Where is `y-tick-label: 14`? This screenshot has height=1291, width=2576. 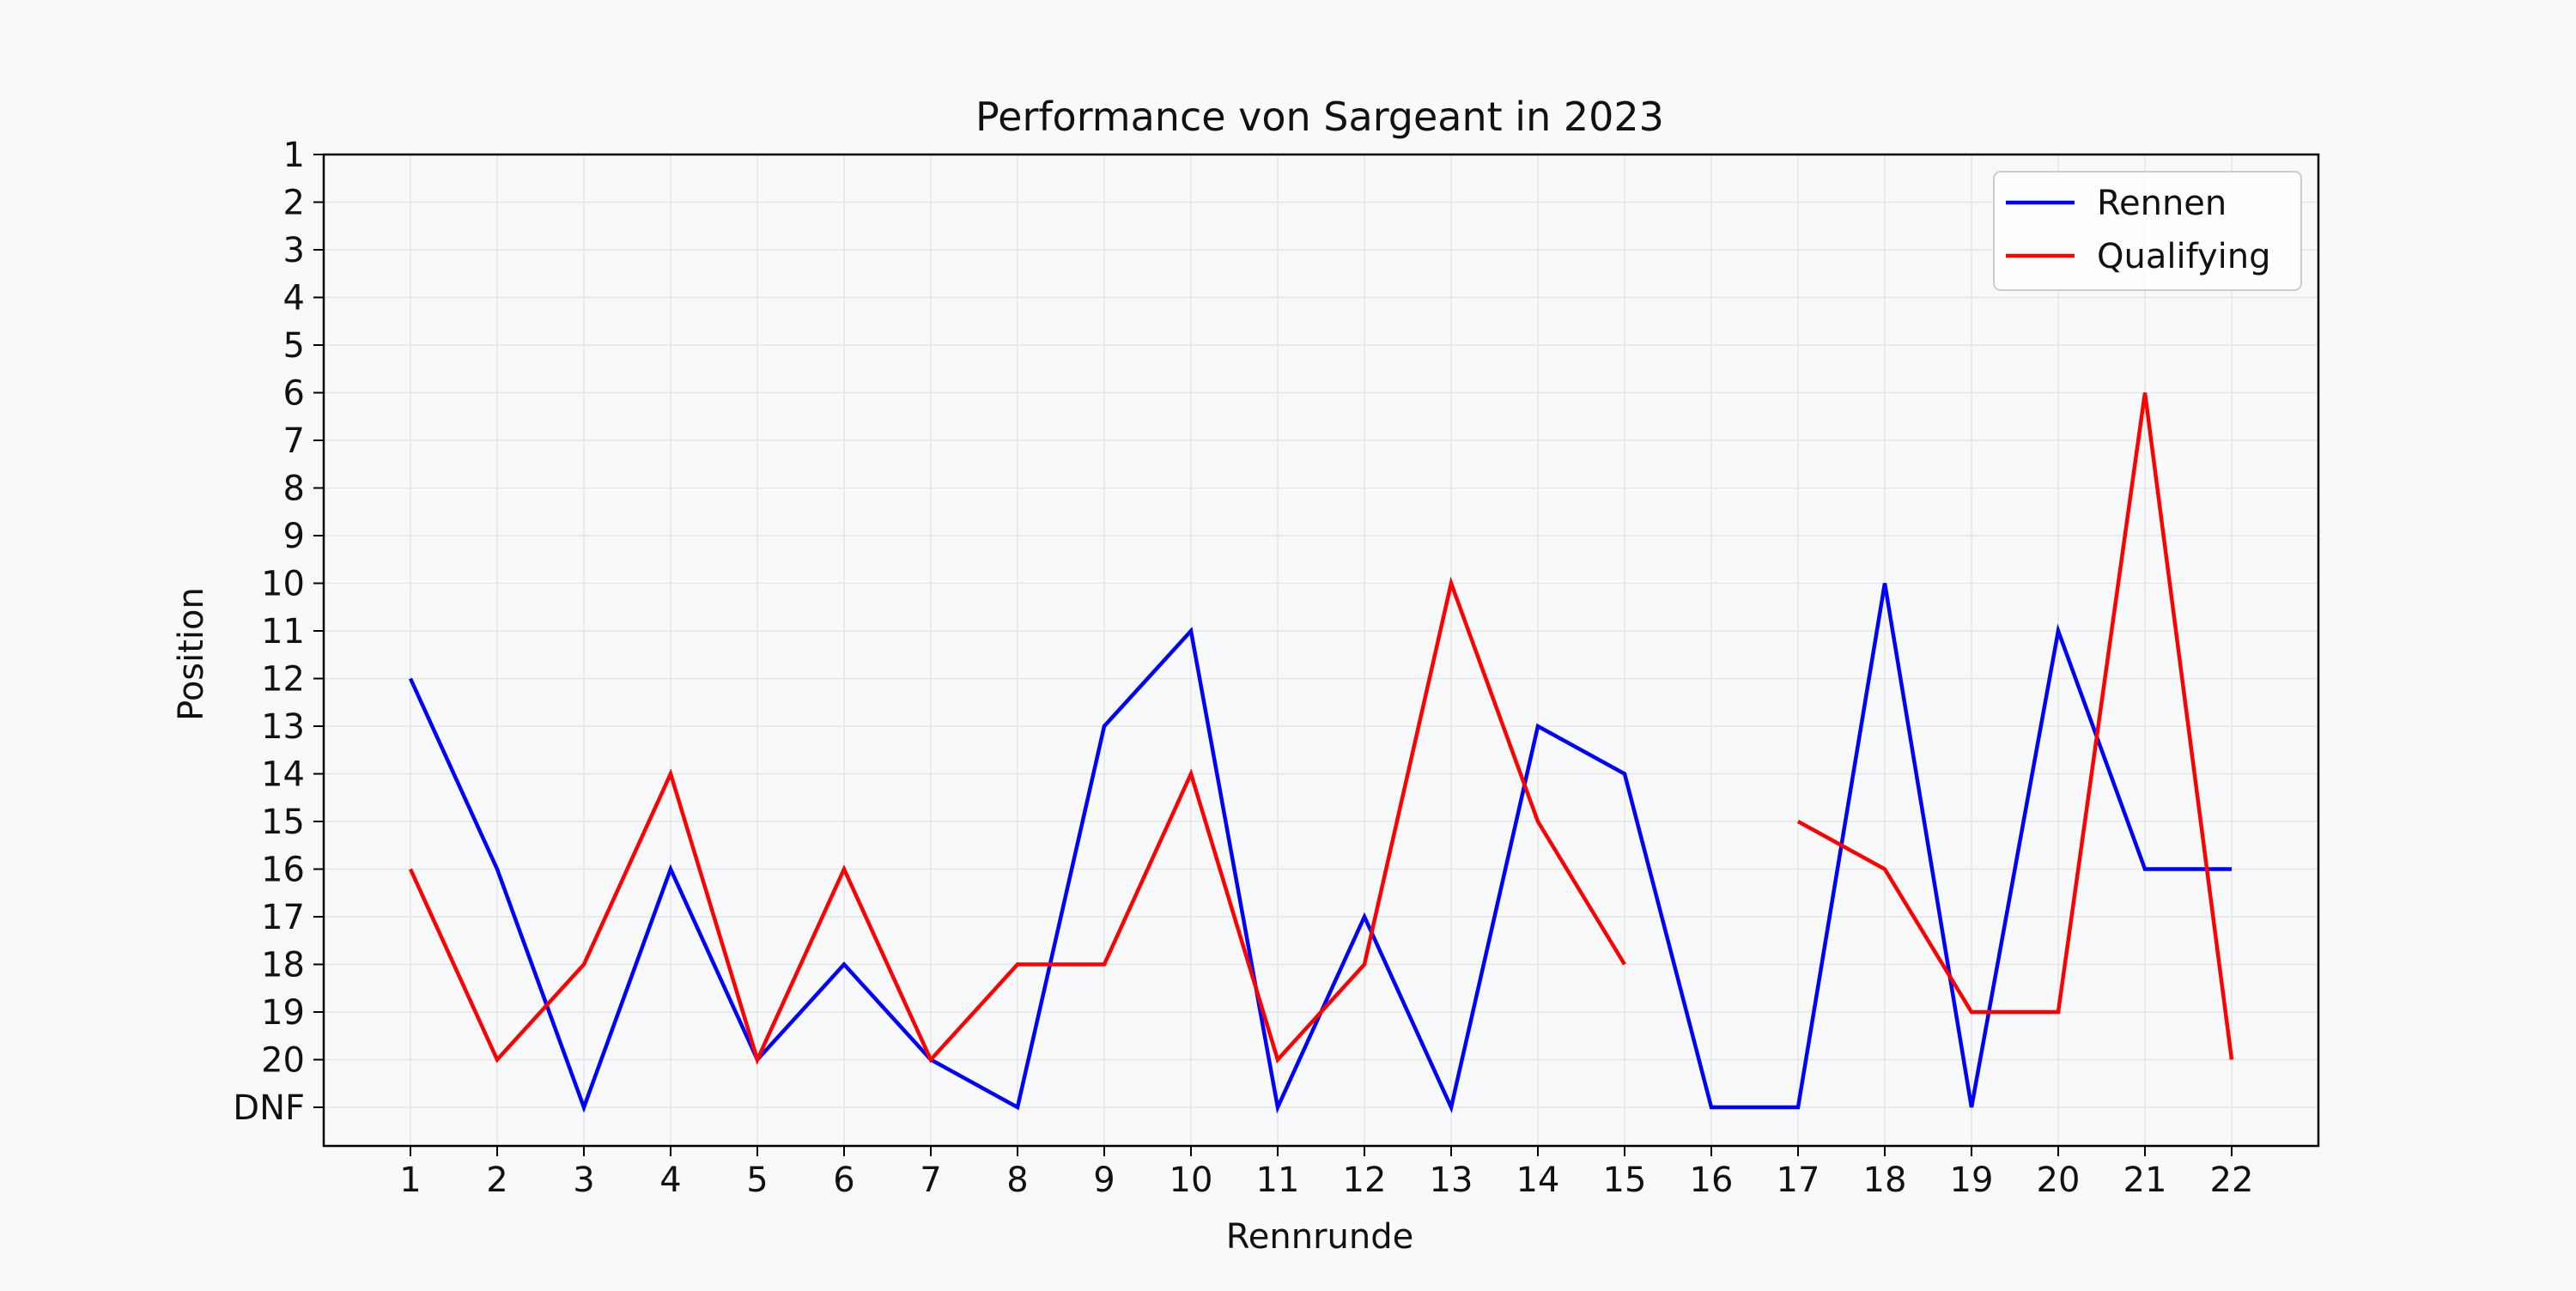
y-tick-label: 14 is located at coordinates (283, 775).